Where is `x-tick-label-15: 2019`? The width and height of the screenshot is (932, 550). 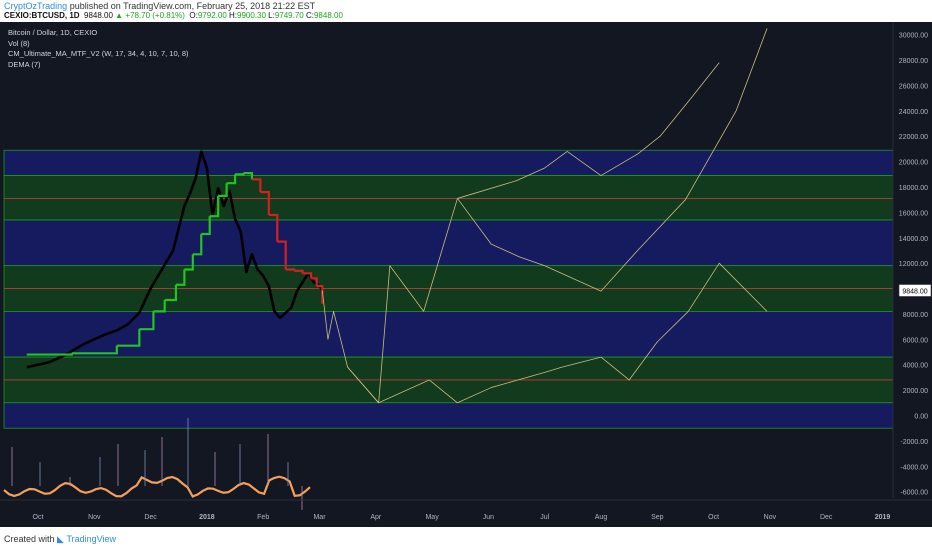 x-tick-label-15: 2019 is located at coordinates (883, 517).